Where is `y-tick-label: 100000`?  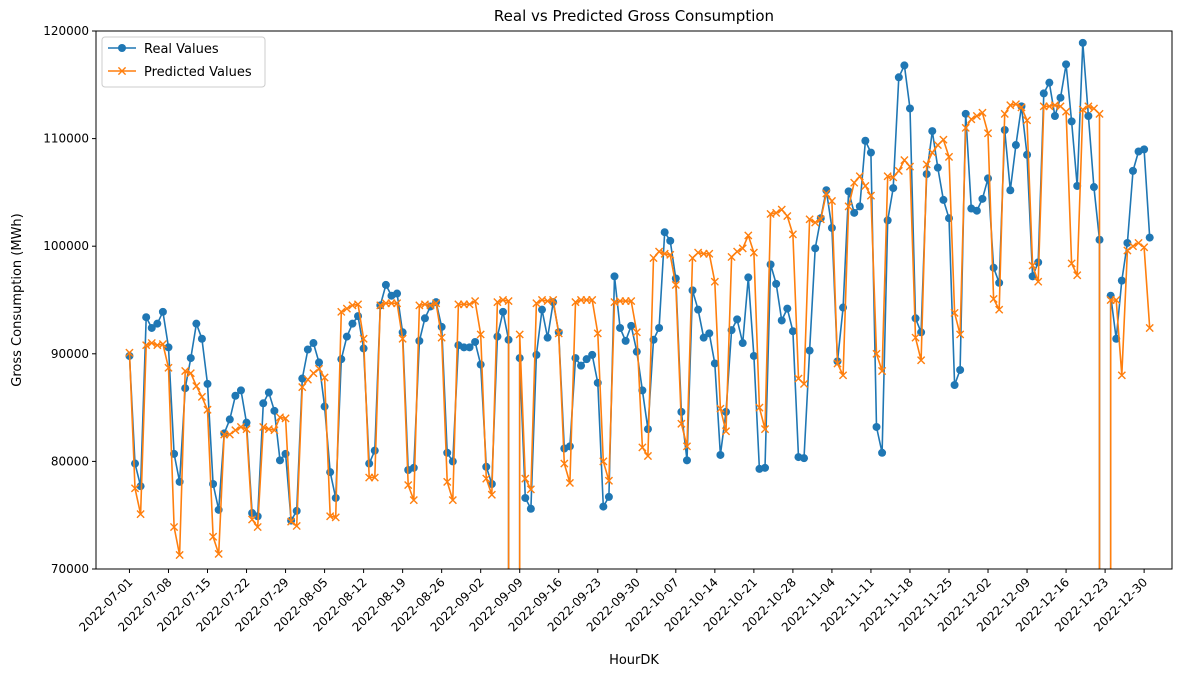 y-tick-label: 100000 is located at coordinates (66, 246).